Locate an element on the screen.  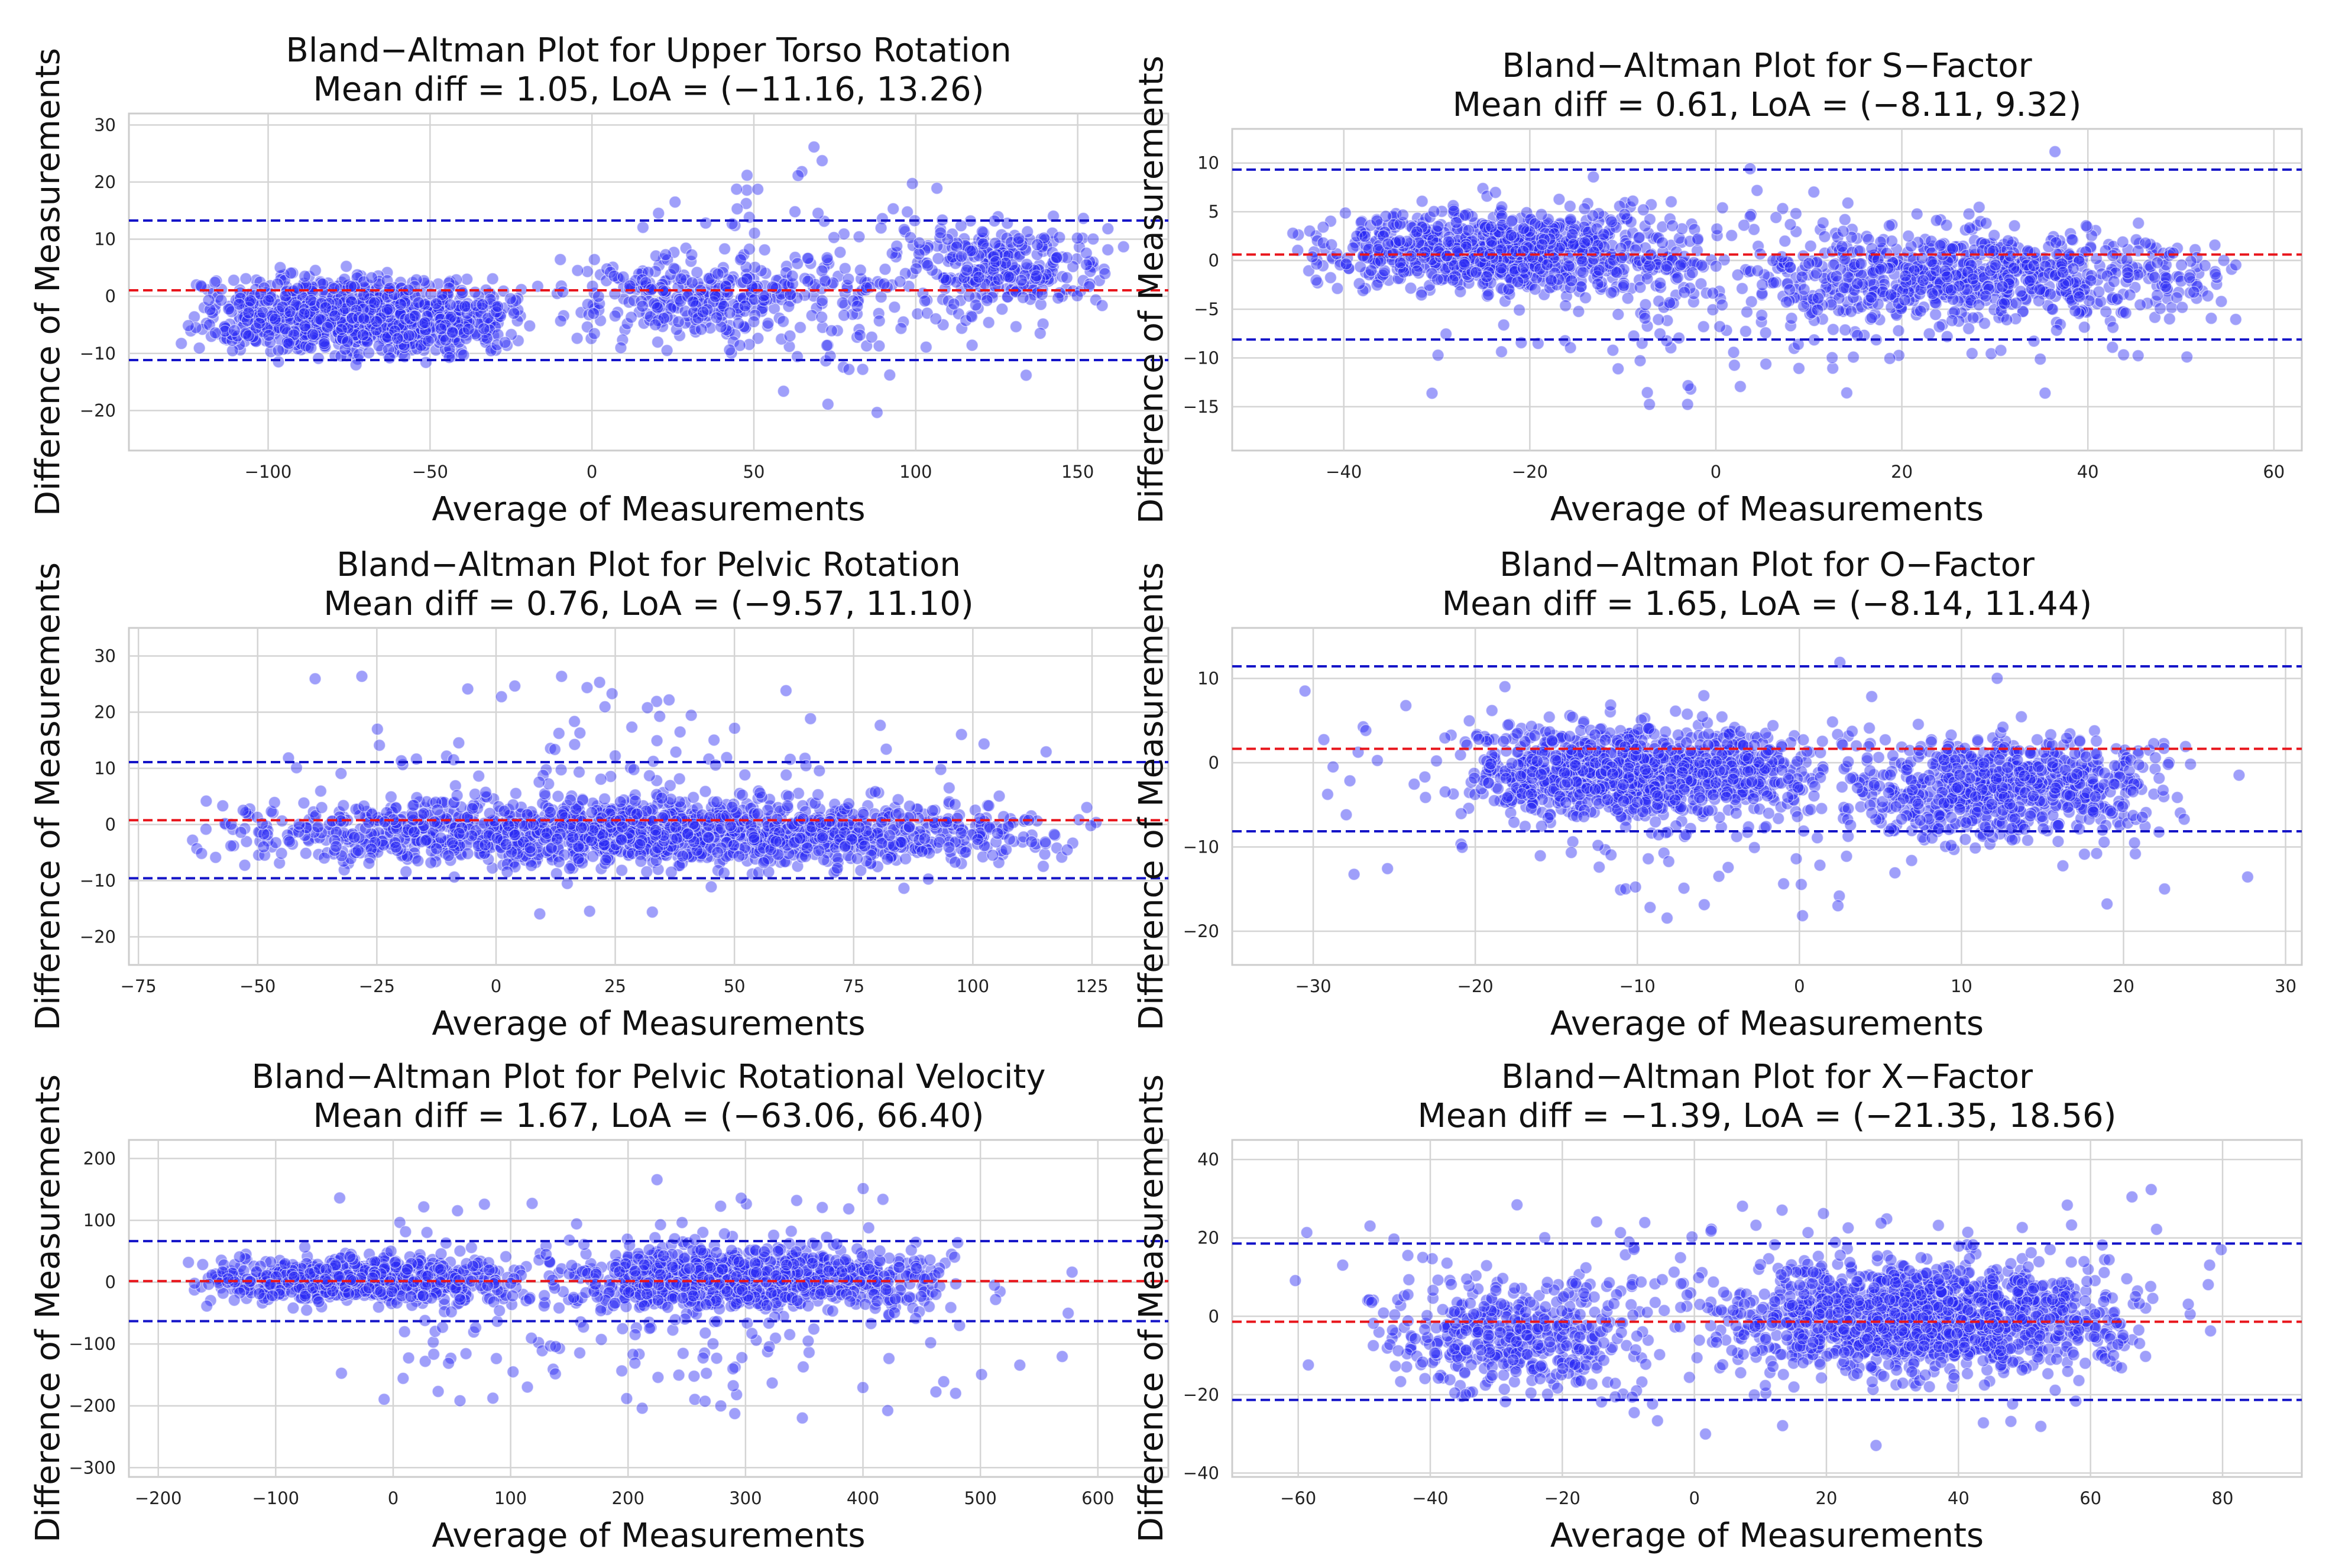
x-axis-label: Average of Measurements is located at coordinates (1767, 509).